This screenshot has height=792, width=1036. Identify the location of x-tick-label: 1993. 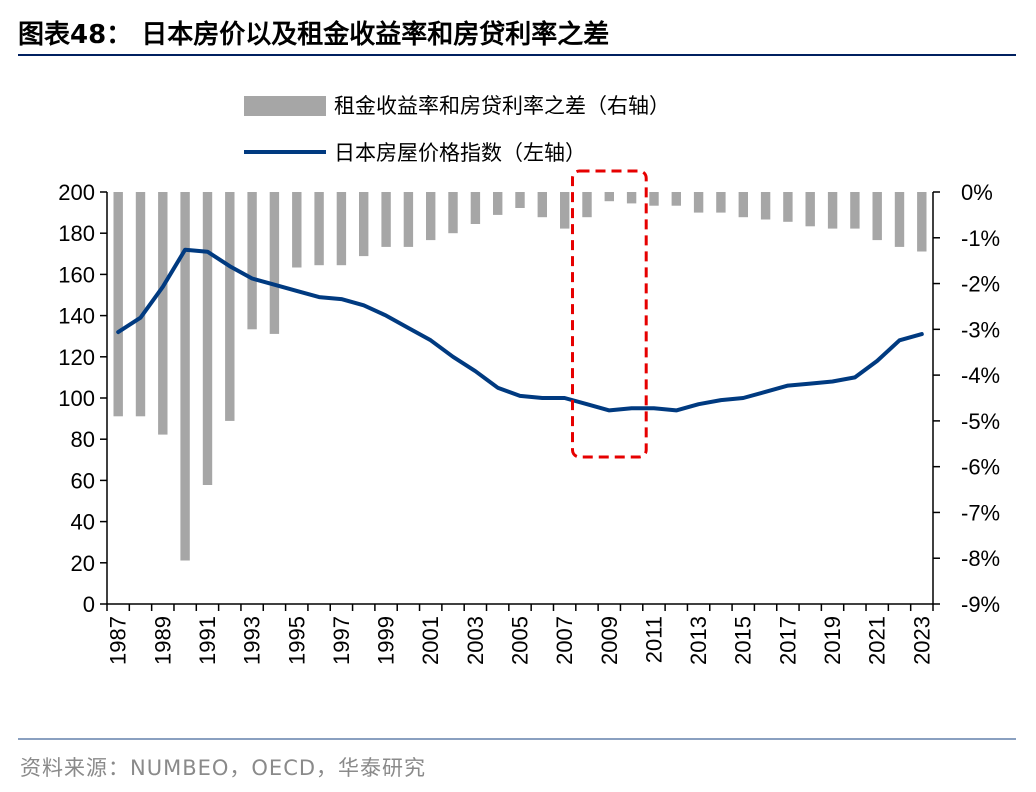
(252, 640).